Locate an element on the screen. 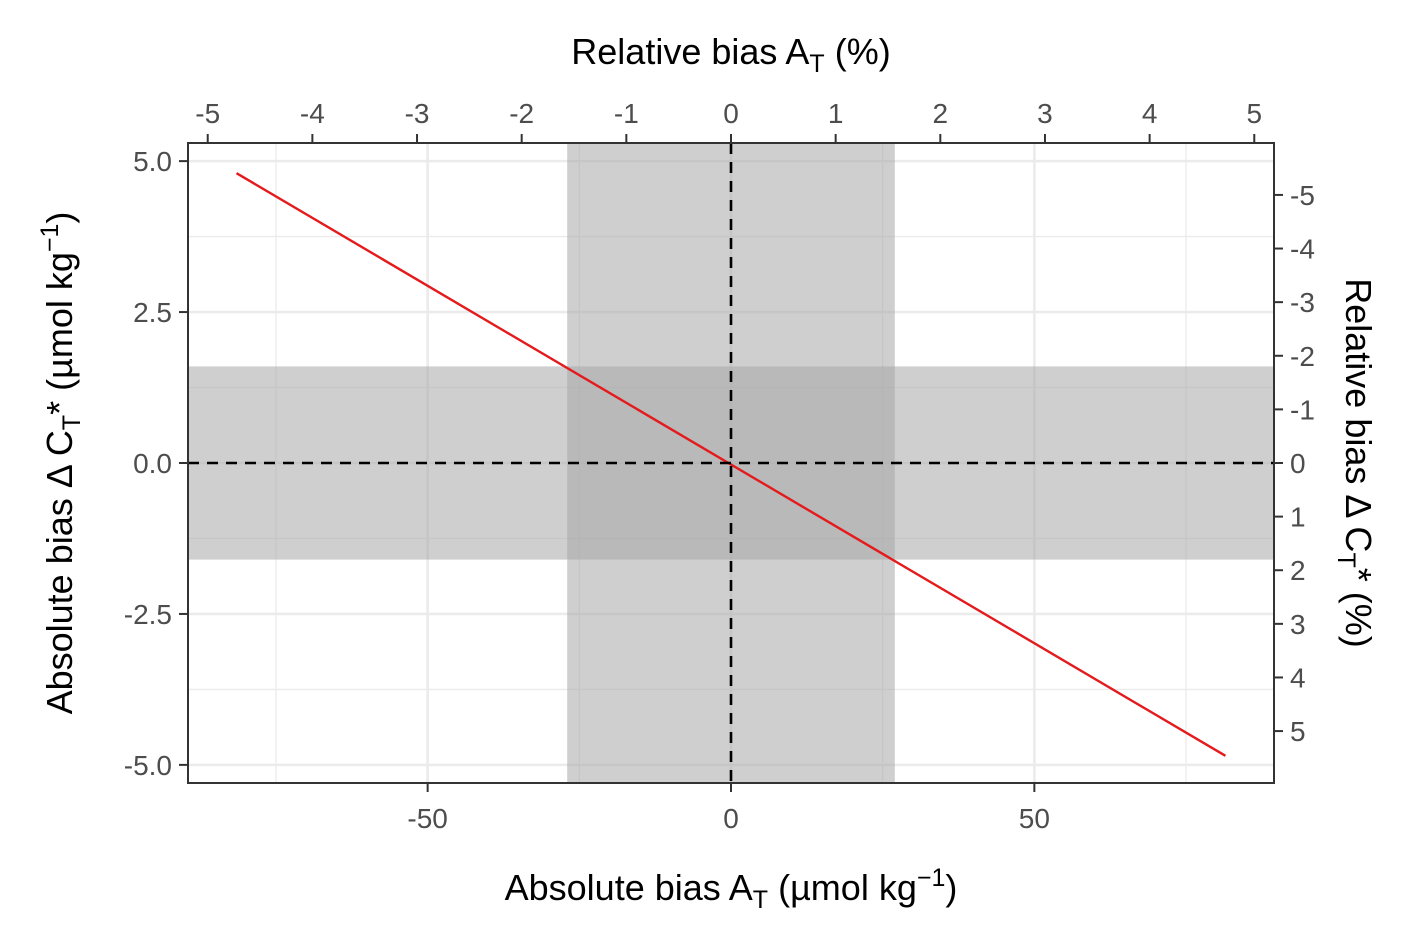 This screenshot has width=1417, height=944. y-right-tick-label: -4 is located at coordinates (1302, 249).